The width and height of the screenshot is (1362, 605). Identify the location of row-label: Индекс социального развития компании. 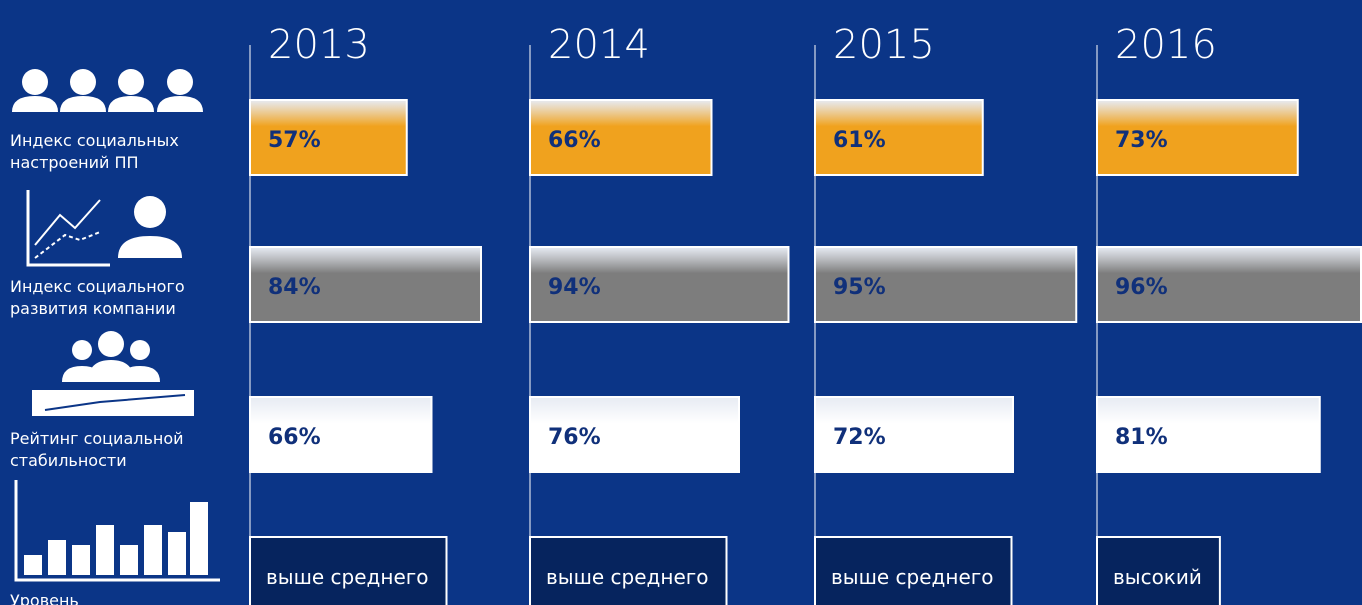
(97, 297).